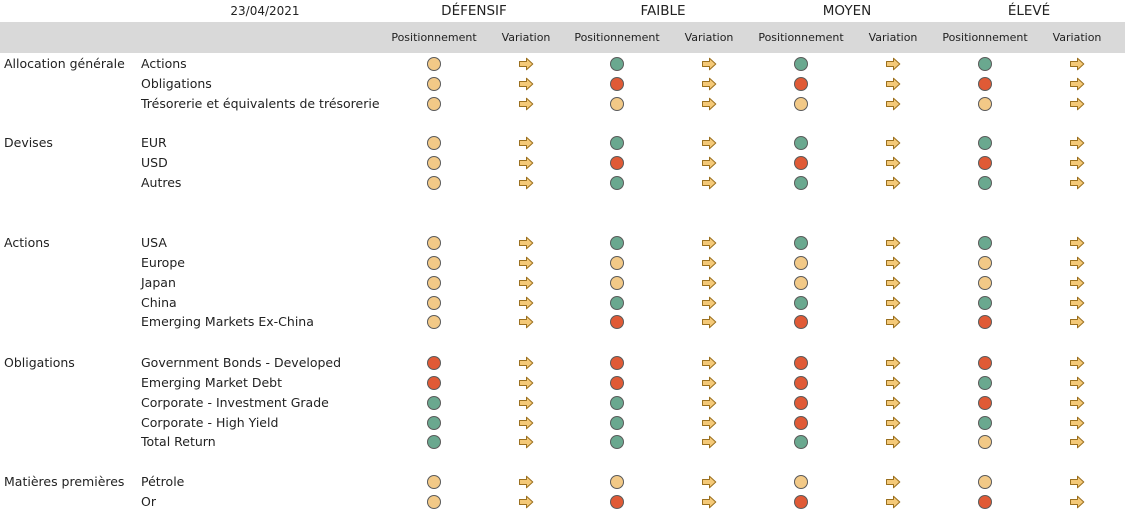 The width and height of the screenshot is (1125, 513). What do you see at coordinates (562, 37) in the screenshot?
I see `column-header-band` at bounding box center [562, 37].